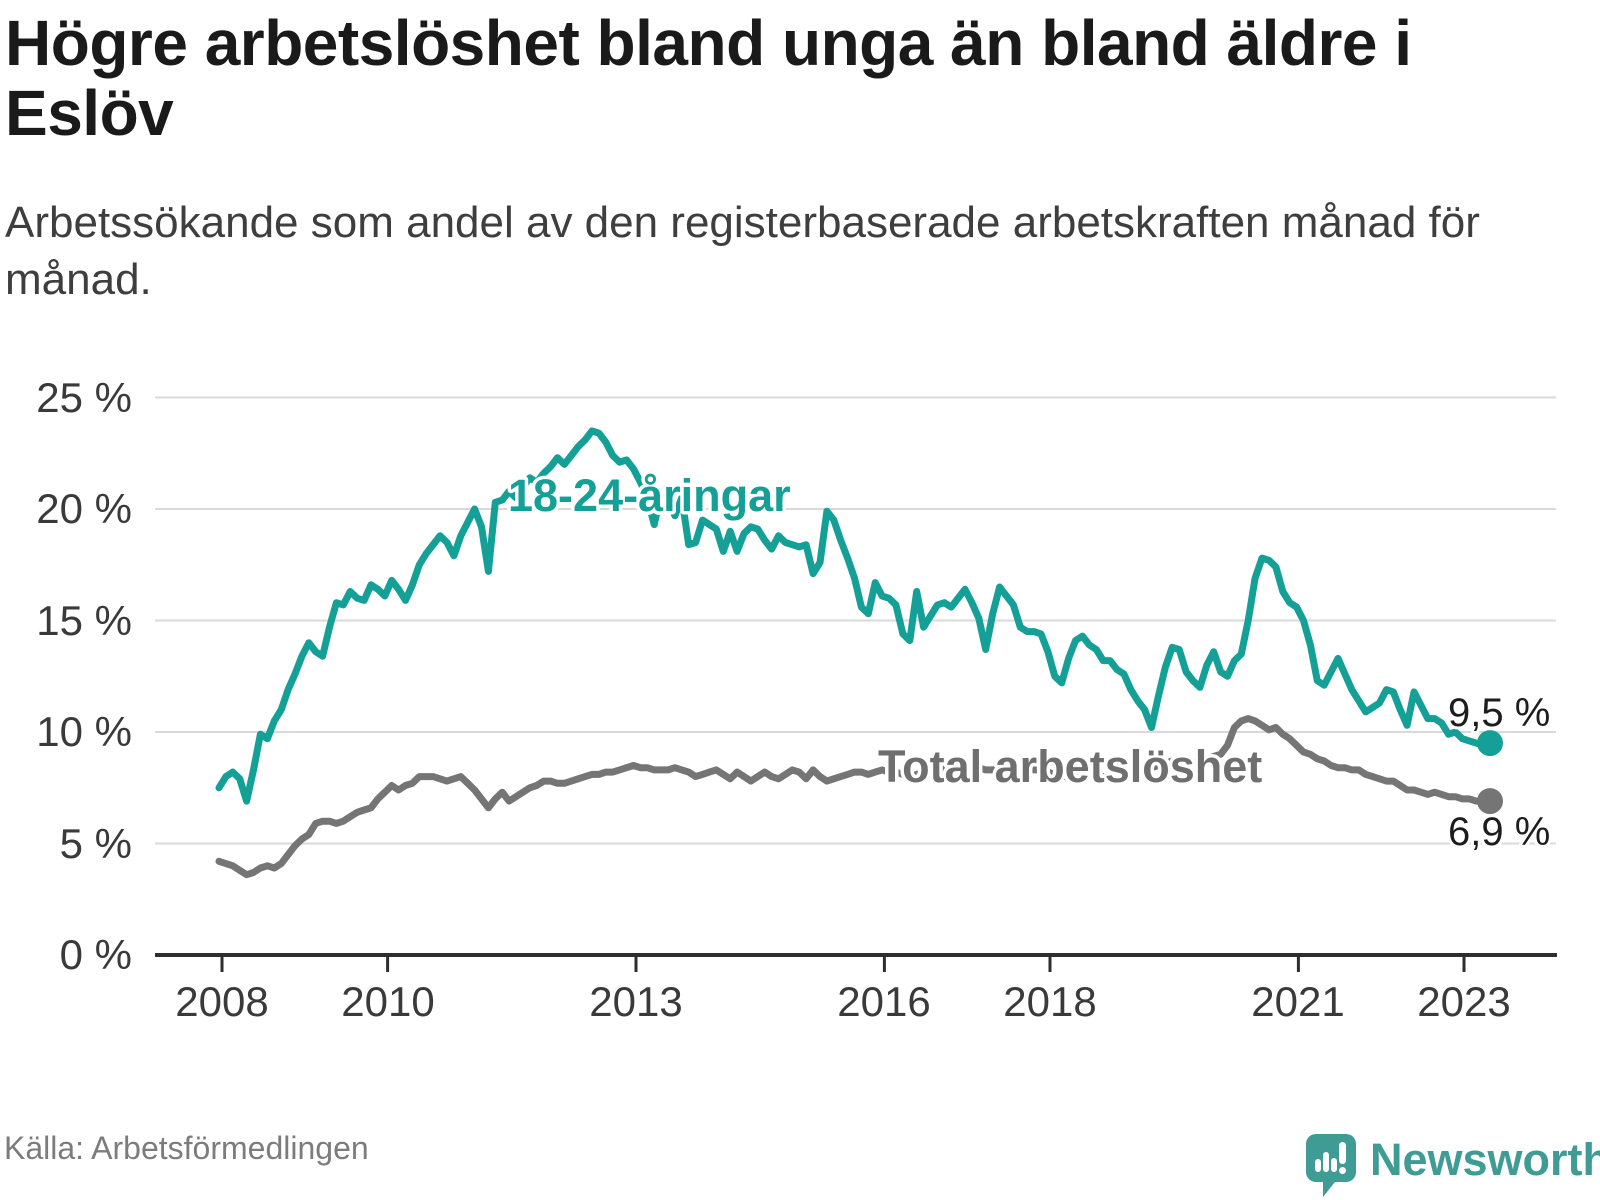 The width and height of the screenshot is (1600, 1200). I want to click on source-text: Källa: Arbetsförmedlingen, so click(186, 1148).